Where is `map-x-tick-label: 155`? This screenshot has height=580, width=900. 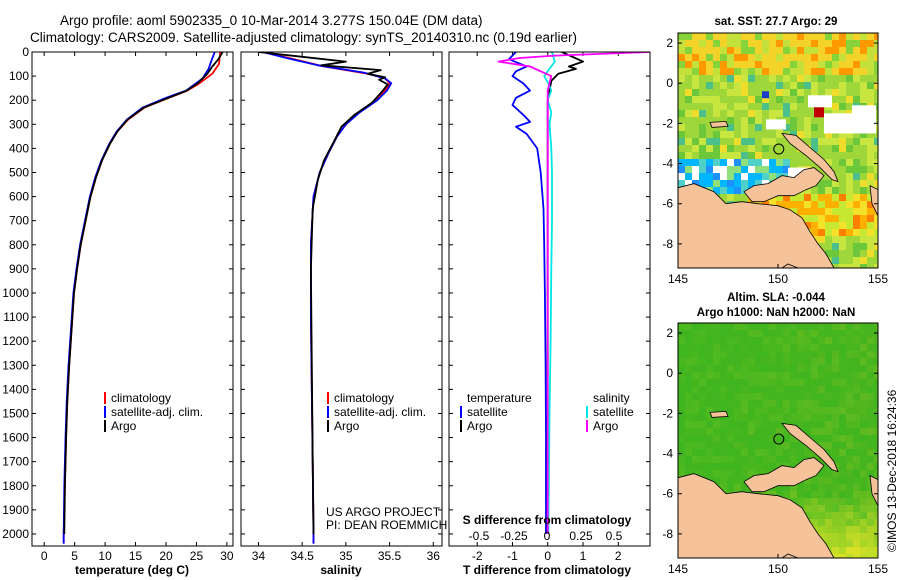 map-x-tick-label: 155 is located at coordinates (878, 279).